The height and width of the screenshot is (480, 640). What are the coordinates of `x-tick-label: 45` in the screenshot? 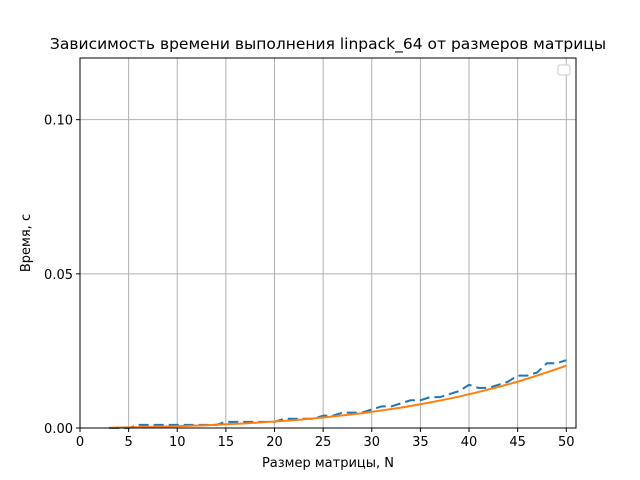 It's located at (517, 442).